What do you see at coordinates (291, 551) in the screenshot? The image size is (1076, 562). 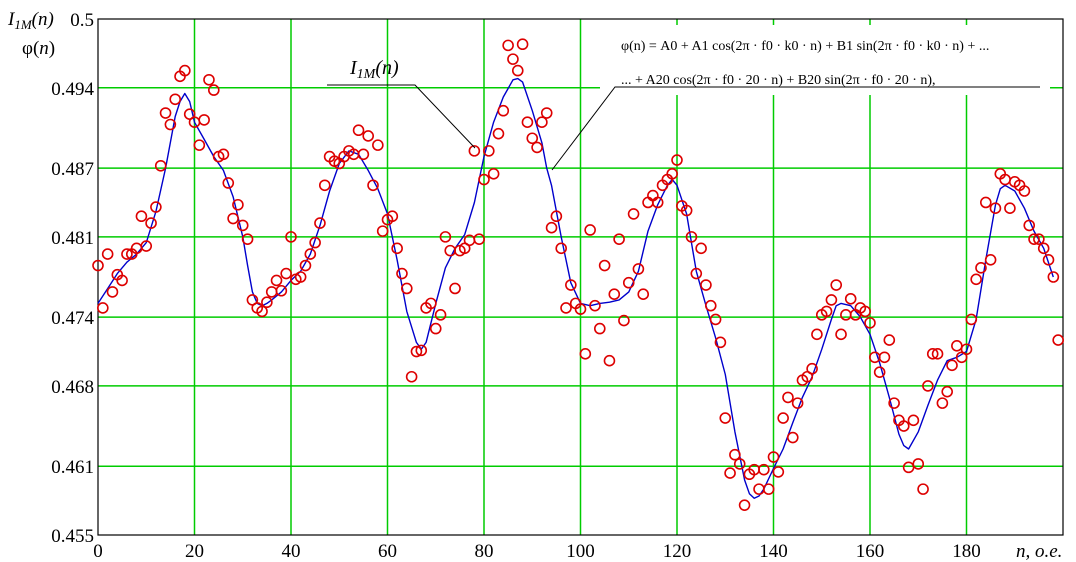 I see `x-tick-label: 40` at bounding box center [291, 551].